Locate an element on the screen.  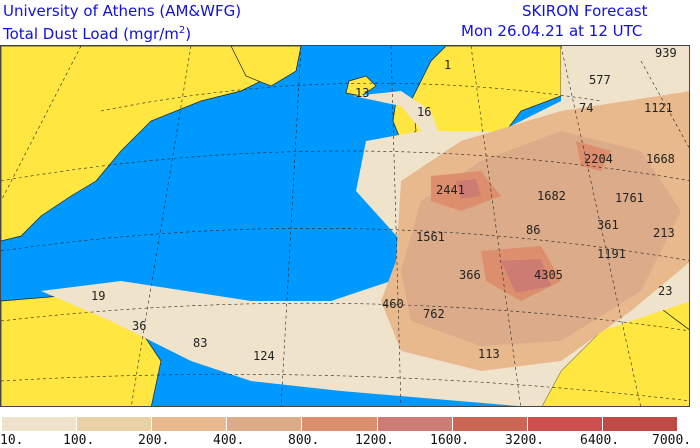
map-value-label: 13 is located at coordinates (362, 93).